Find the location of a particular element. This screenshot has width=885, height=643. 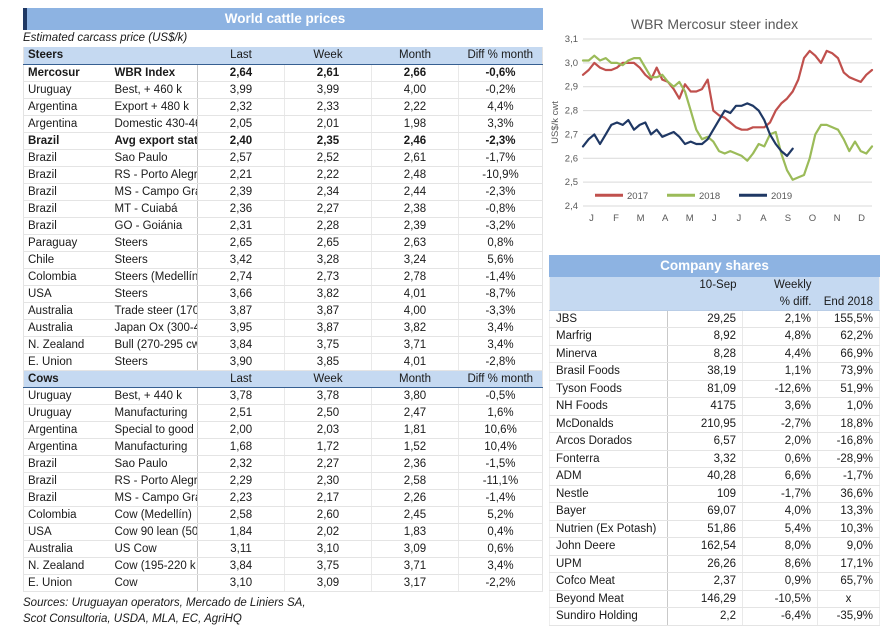

value-cell: 3,80 is located at coordinates (415, 396).